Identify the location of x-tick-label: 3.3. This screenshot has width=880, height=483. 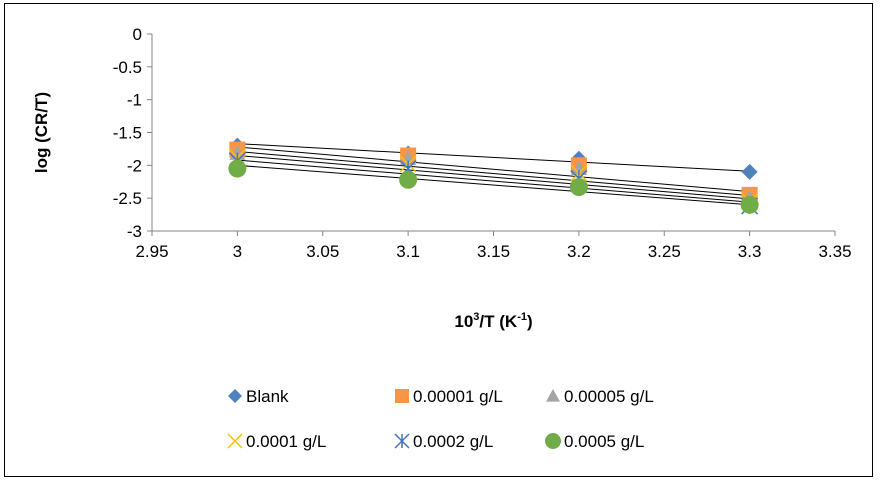
(750, 251).